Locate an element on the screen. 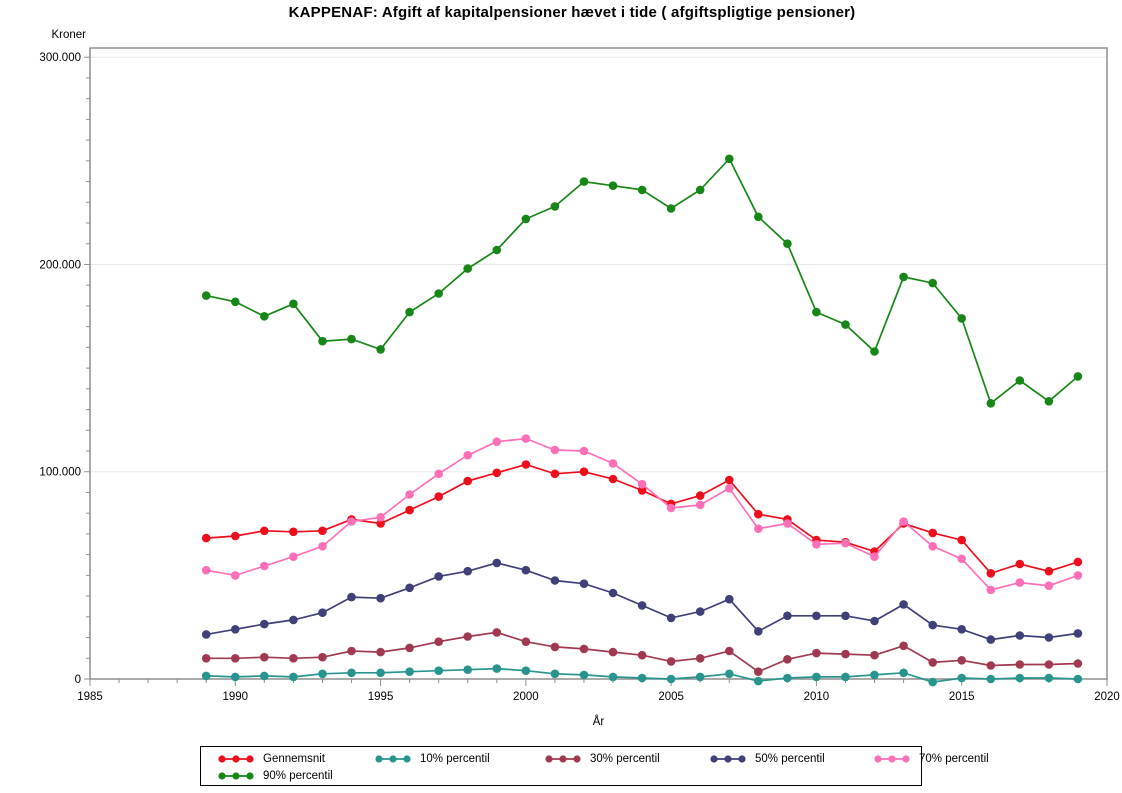 This screenshot has height=793, width=1122. x-tick-label: 1990 is located at coordinates (235, 697).